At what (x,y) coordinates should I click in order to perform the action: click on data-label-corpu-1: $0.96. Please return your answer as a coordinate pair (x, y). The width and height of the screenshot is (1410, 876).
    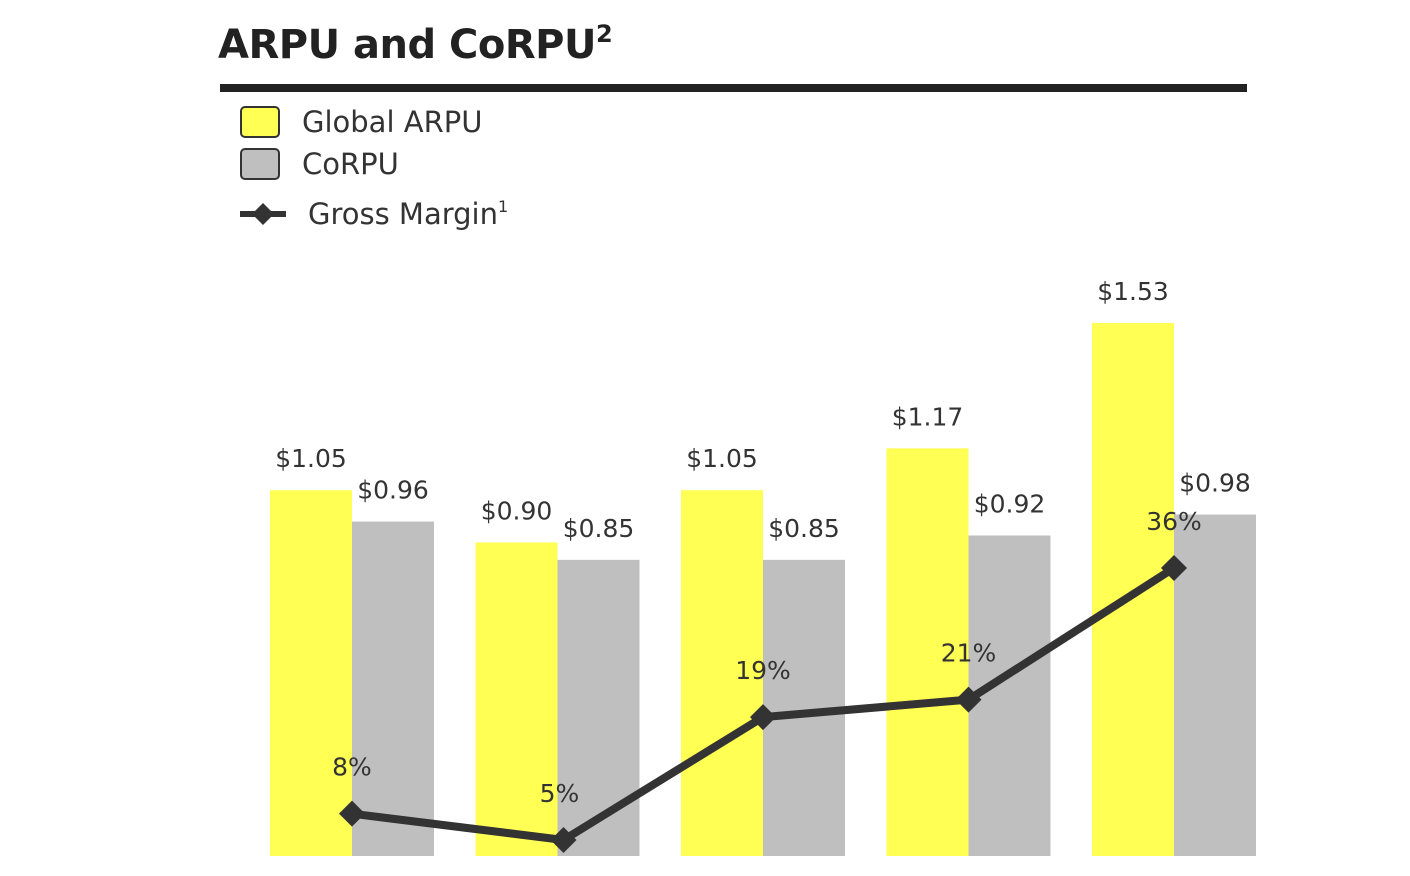
    Looking at the image, I should click on (393, 490).